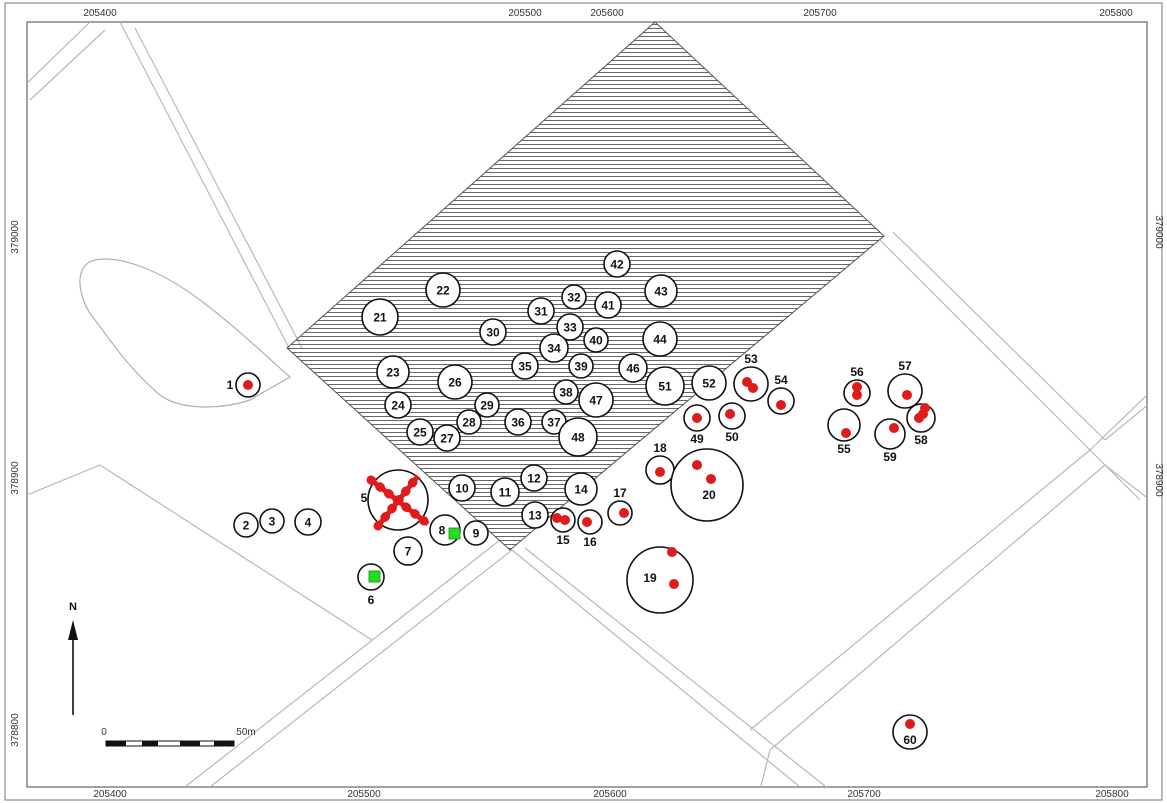 The height and width of the screenshot is (803, 1167). I want to click on x-axis-ticks-top: 205400 205500 205600 205700 205800, so click(608, 13).